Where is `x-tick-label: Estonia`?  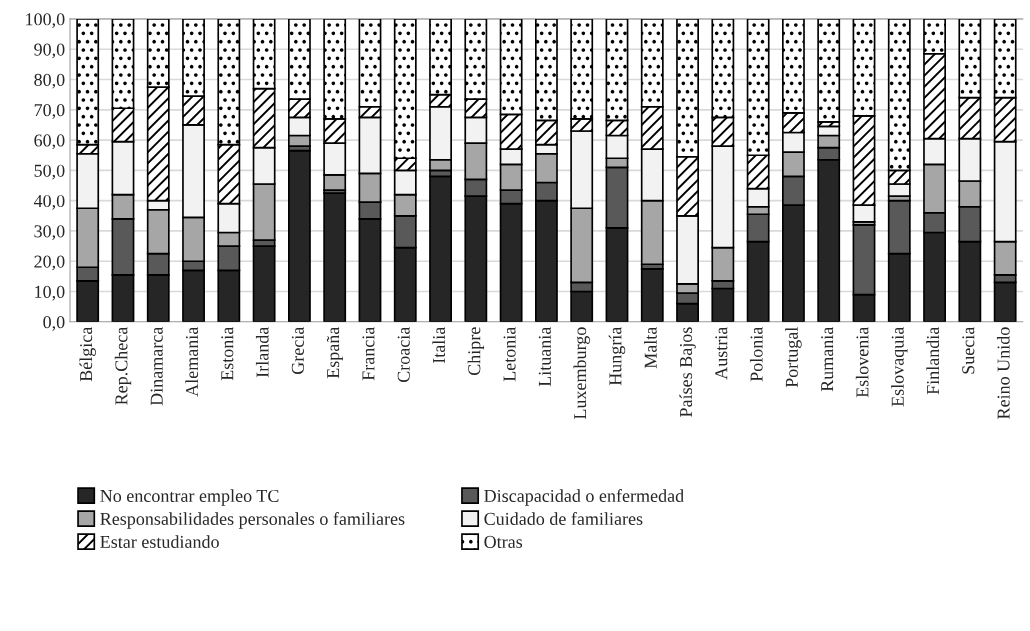 x-tick-label: Estonia is located at coordinates (227, 353).